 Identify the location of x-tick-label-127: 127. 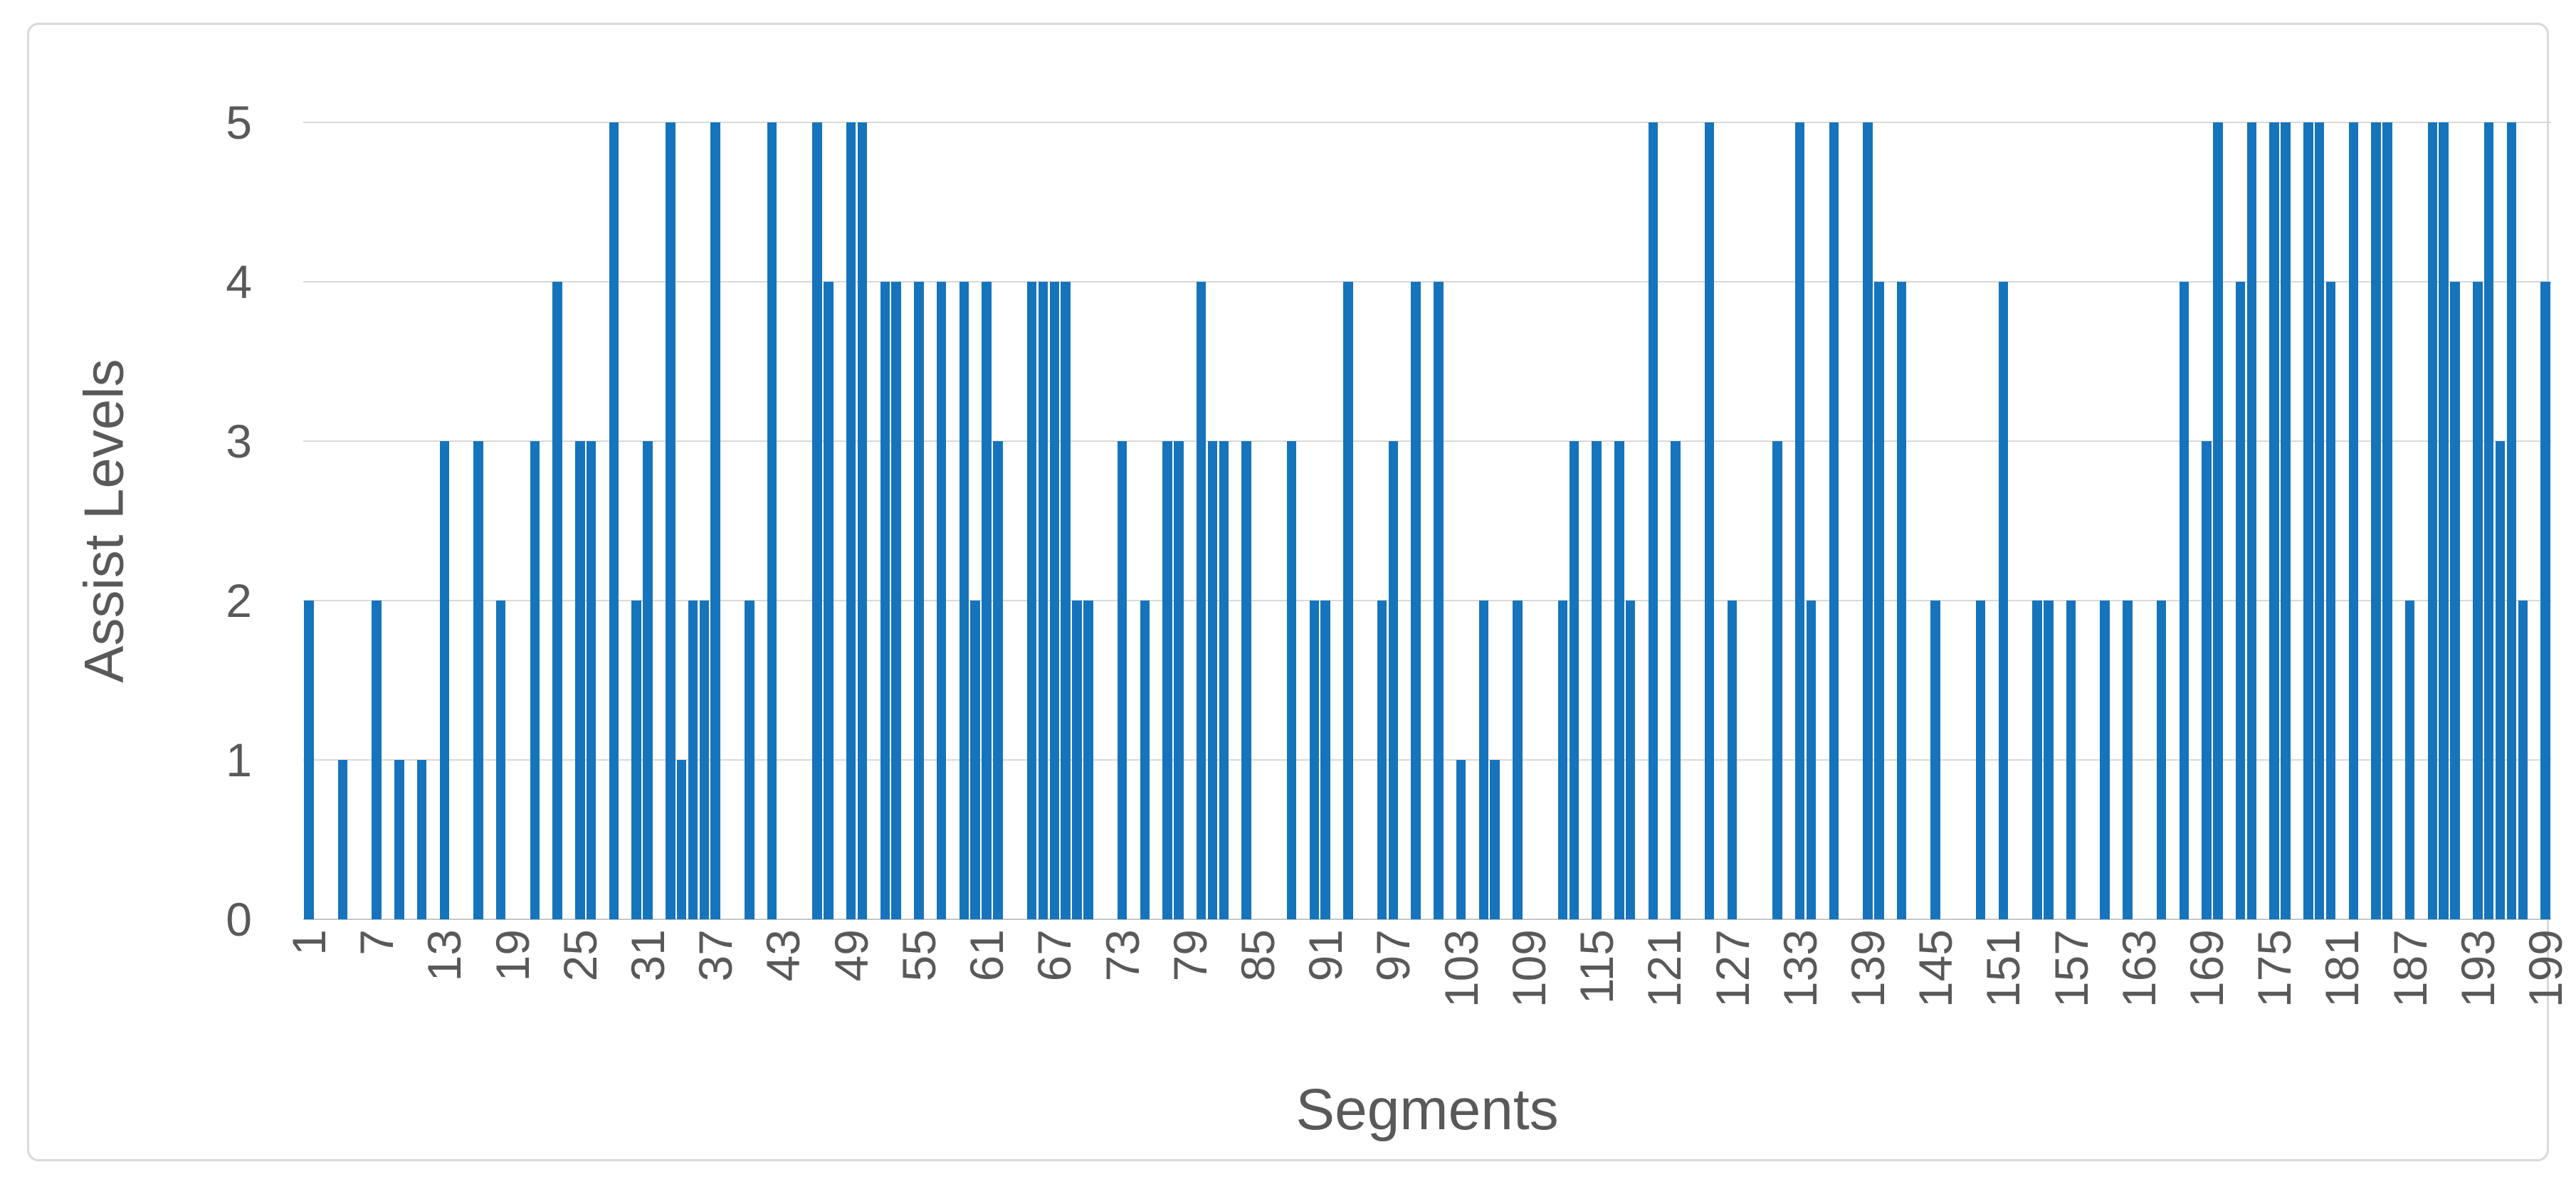
(1732, 969).